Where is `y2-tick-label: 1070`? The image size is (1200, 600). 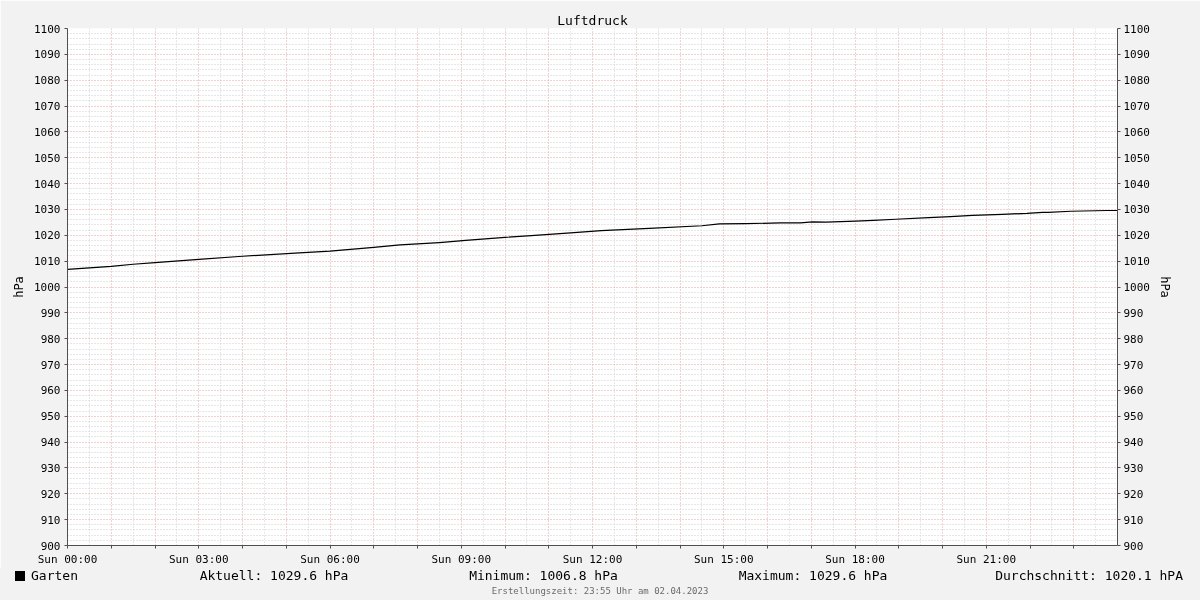
y2-tick-label: 1070 is located at coordinates (1136, 107).